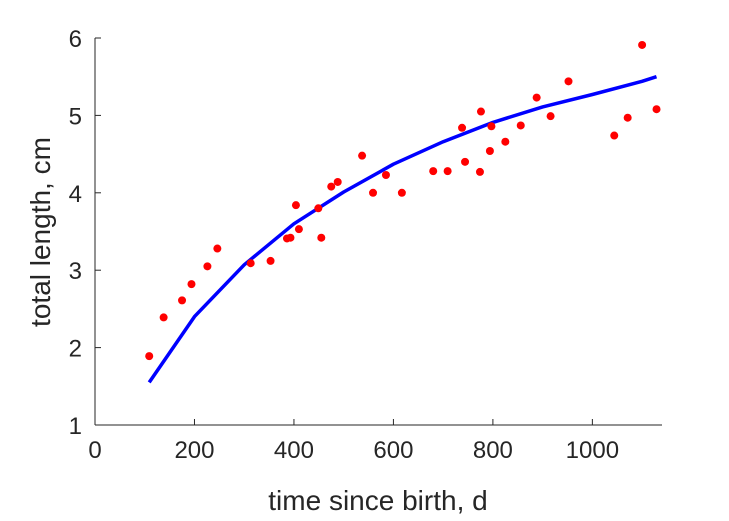 This screenshot has height=521, width=729. I want to click on x-tick-label: 0, so click(94, 450).